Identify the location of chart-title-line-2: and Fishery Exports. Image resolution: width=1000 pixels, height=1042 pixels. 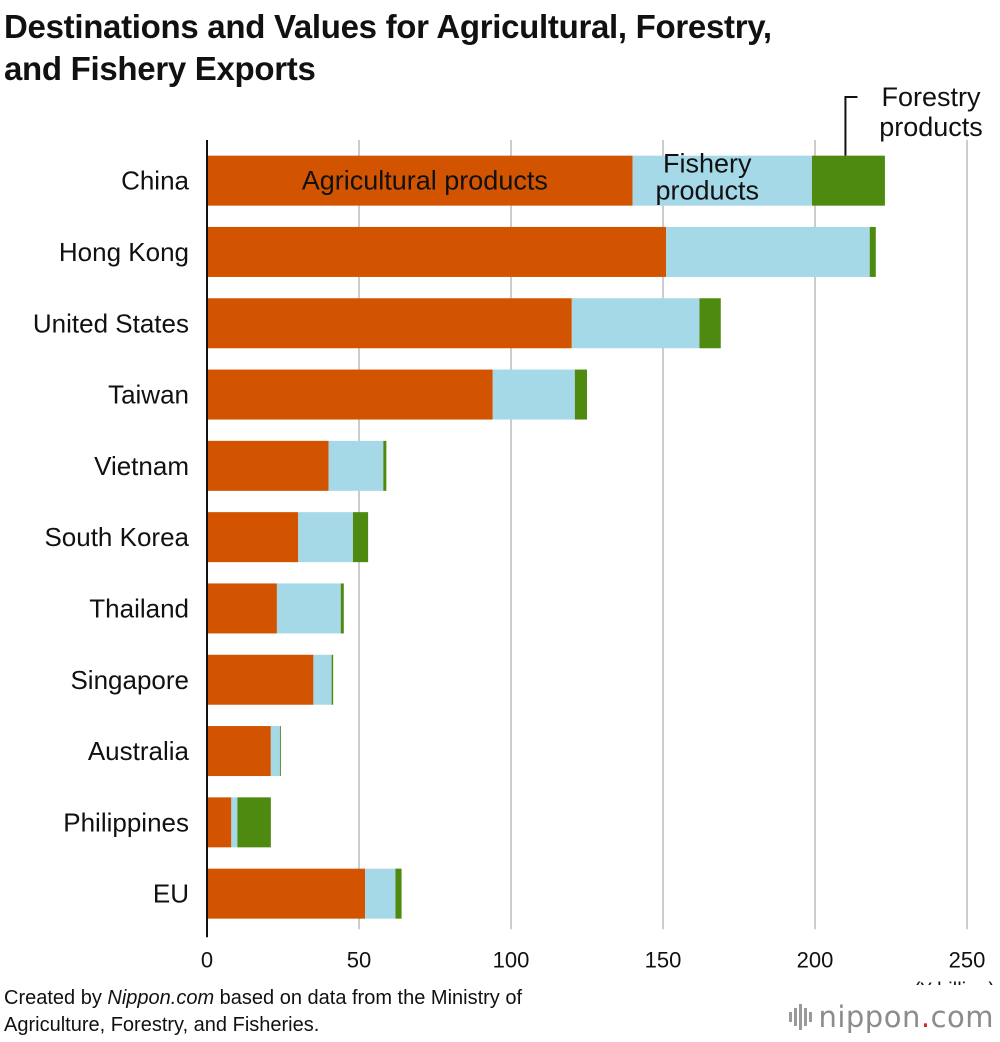
(160, 68).